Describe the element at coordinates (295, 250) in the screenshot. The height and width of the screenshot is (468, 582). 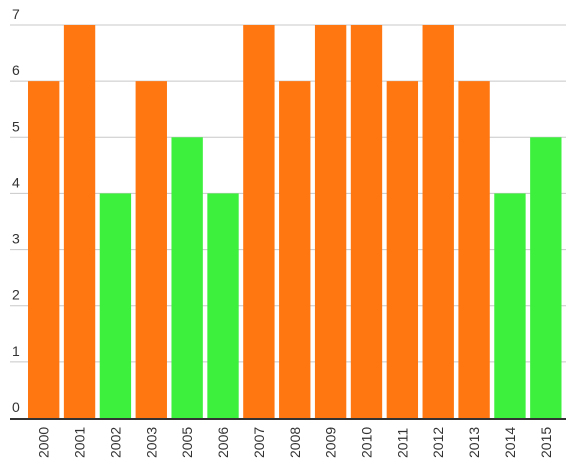
I see `bar-2008` at that location.